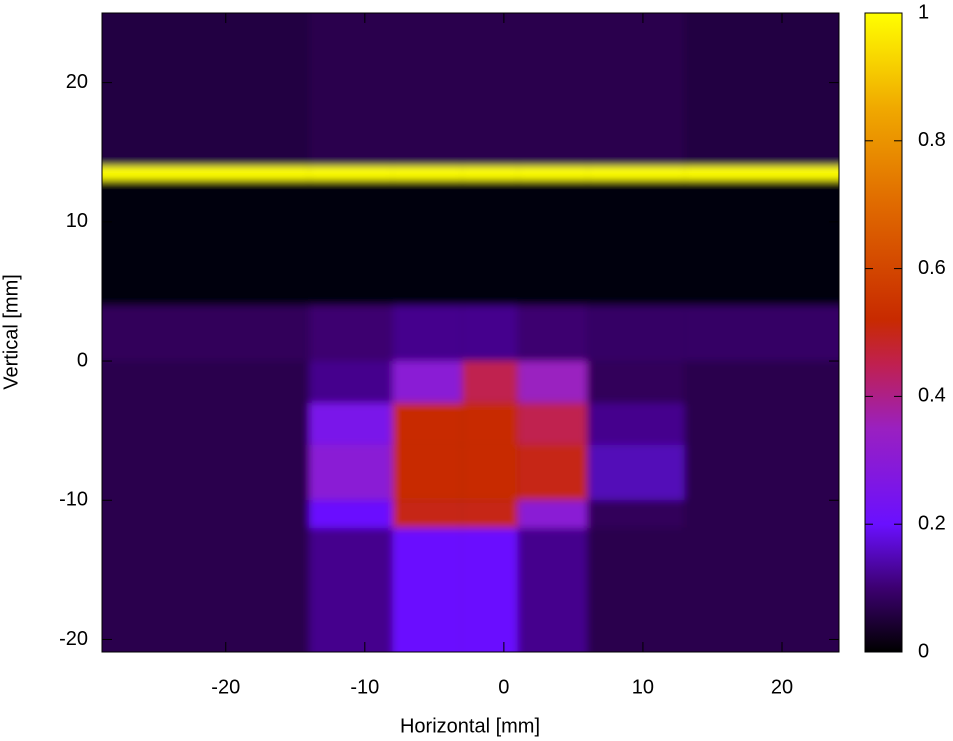  I want to click on colorbar-tick-label: 0.6, so click(932, 268).